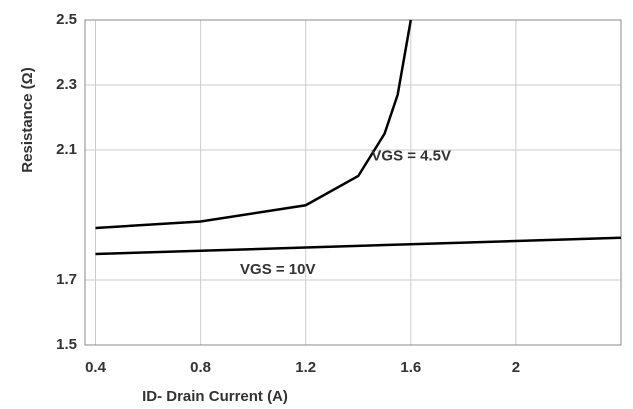  What do you see at coordinates (200, 367) in the screenshot?
I see `x-tick-label: 0.8` at bounding box center [200, 367].